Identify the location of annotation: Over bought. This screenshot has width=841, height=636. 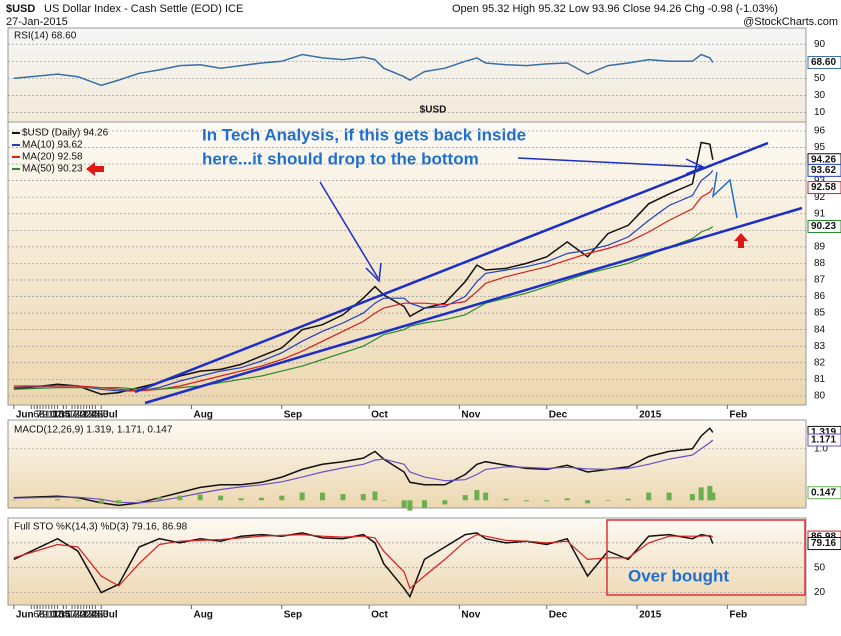
(678, 575).